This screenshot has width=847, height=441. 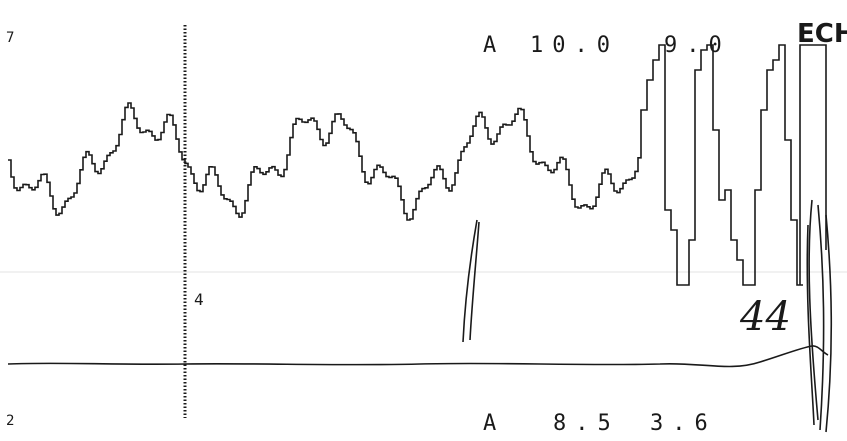 I want to click on bottom-readout-prefix: A, so click(x=494, y=423).